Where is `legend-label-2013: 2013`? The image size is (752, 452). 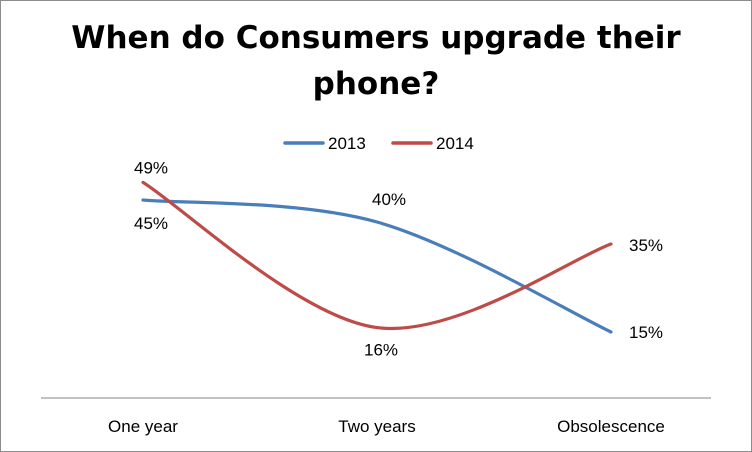 legend-label-2013: 2013 is located at coordinates (347, 143).